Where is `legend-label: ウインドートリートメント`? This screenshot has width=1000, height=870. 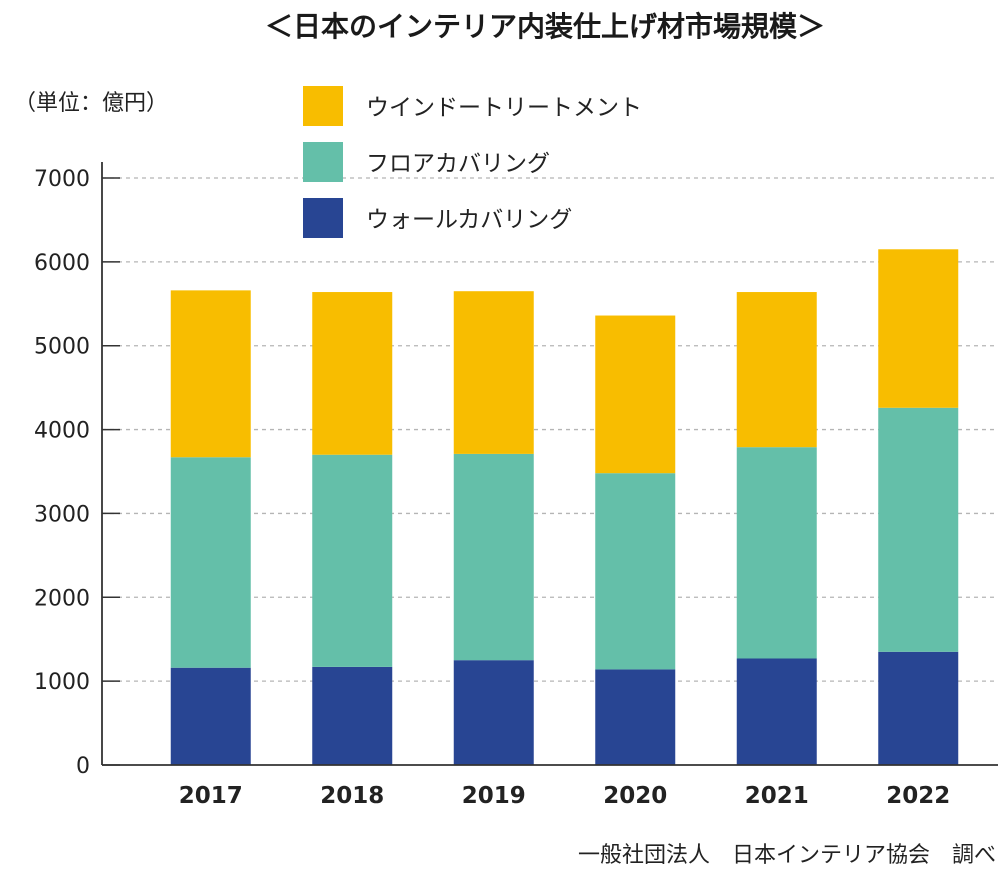
legend-label: ウインドートリートメント is located at coordinates (504, 108).